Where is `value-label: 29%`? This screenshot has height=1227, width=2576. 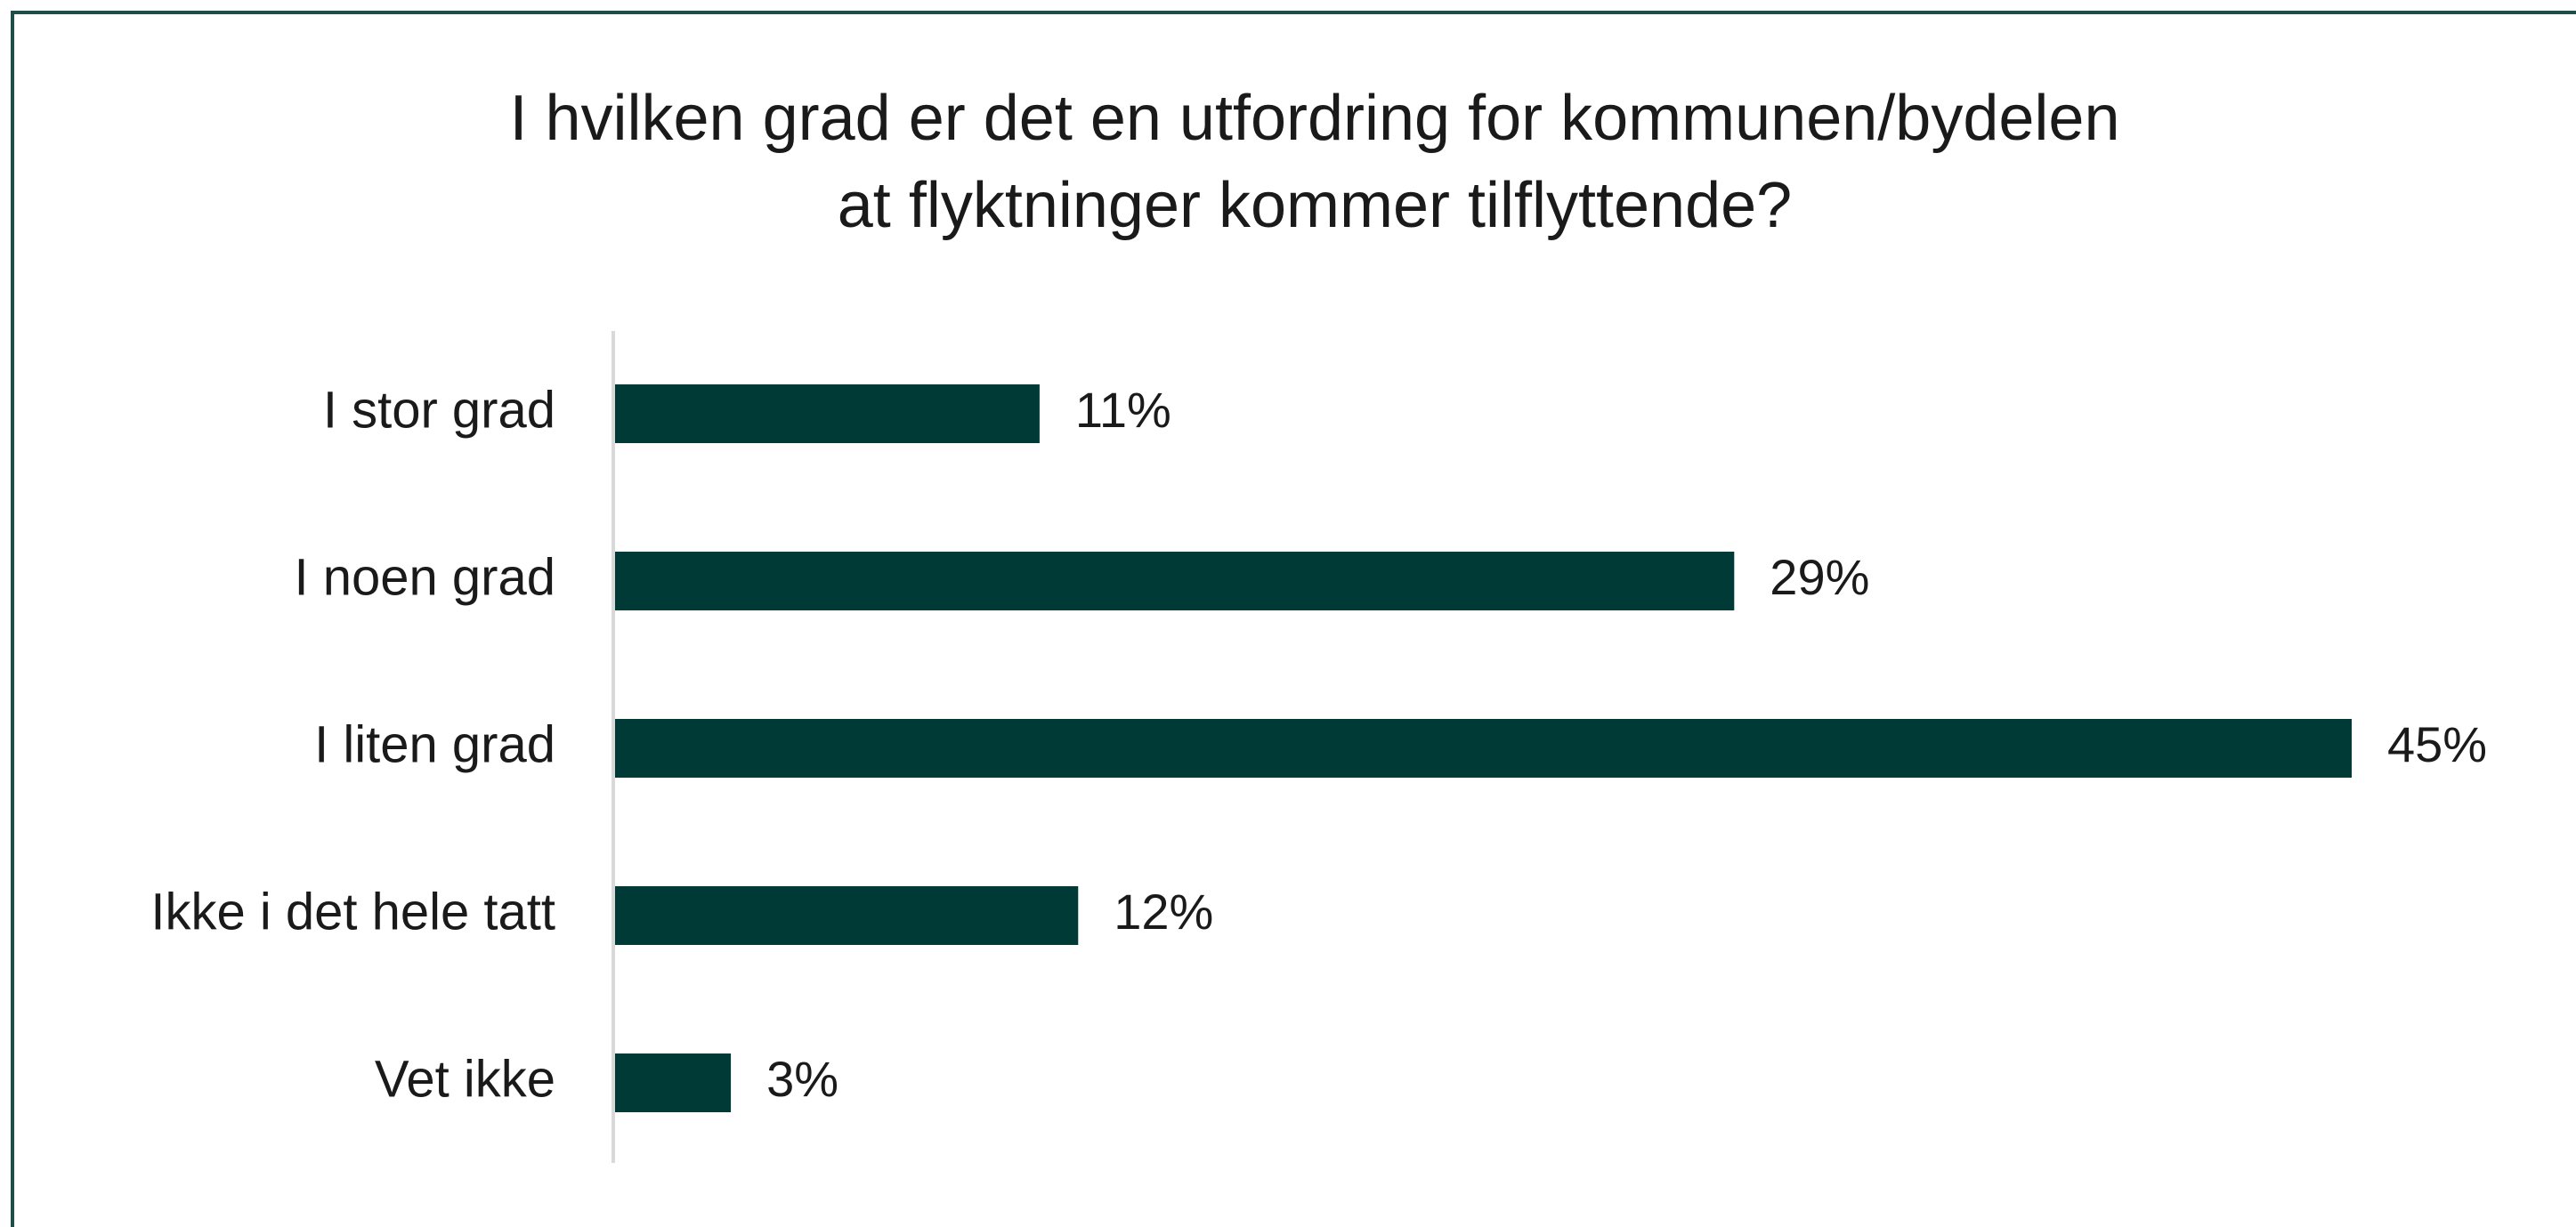
value-label: 29% is located at coordinates (1820, 577).